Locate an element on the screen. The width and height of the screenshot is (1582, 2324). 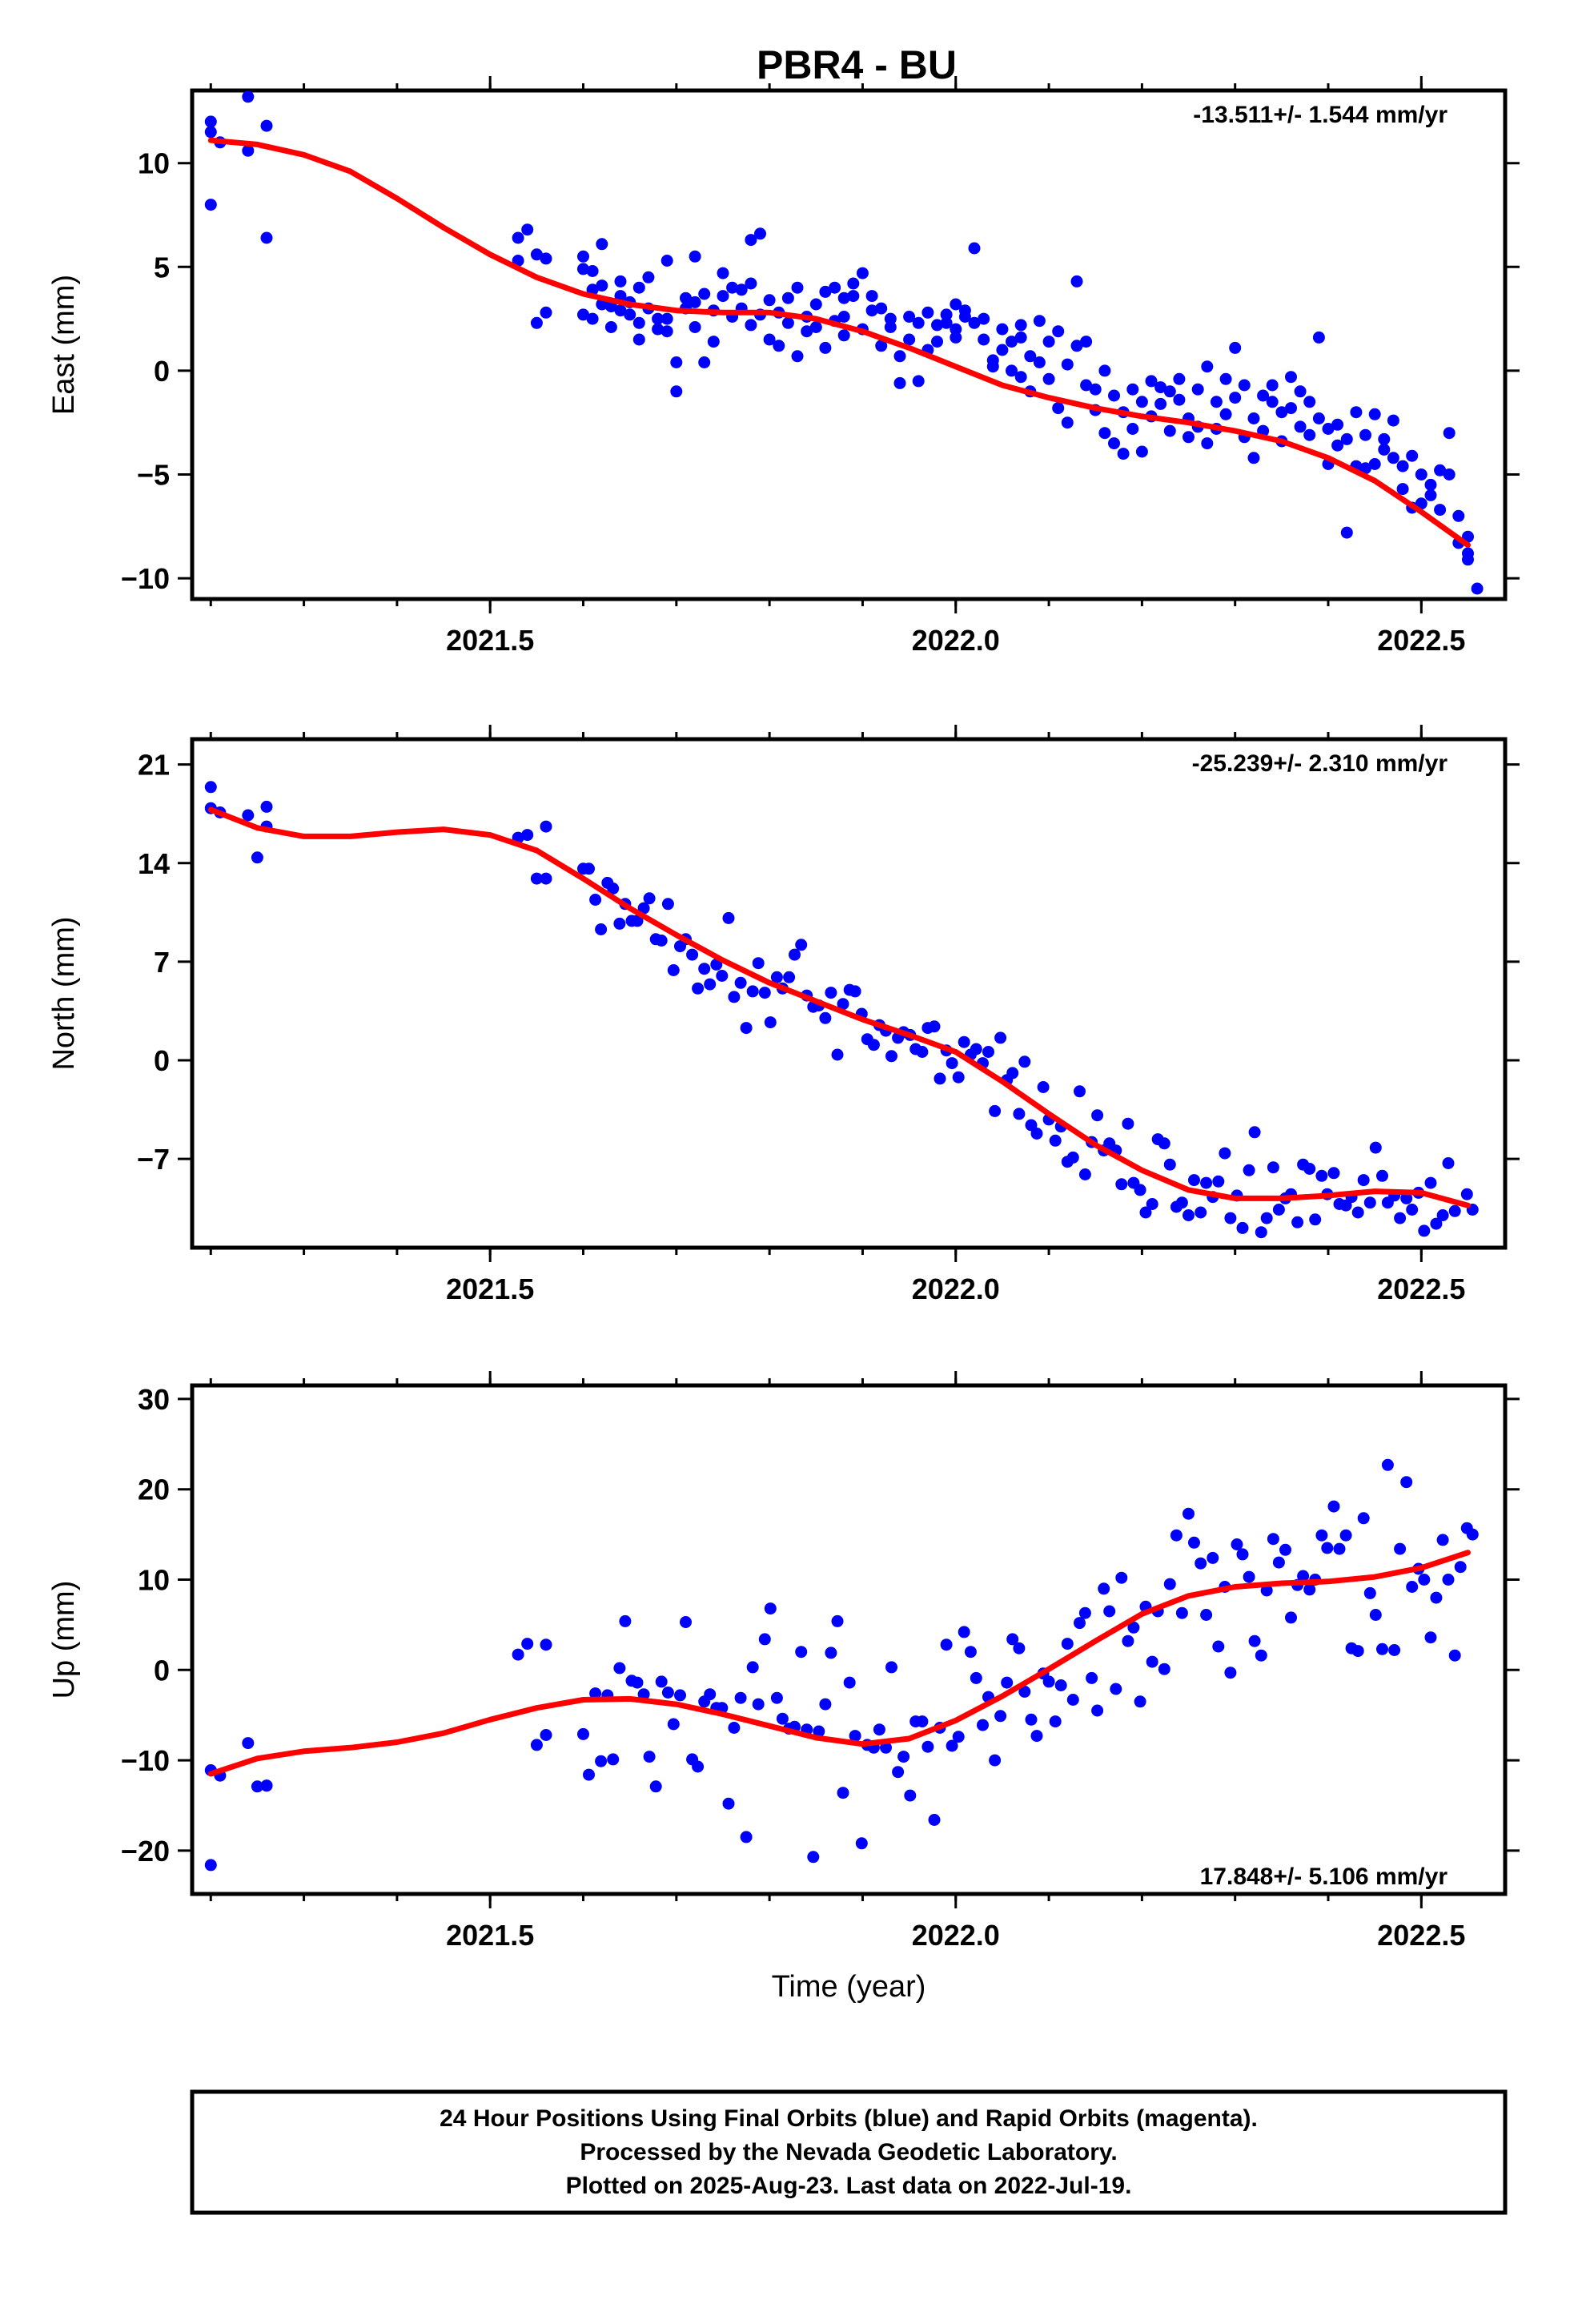
north-y-tick-label: 0 is located at coordinates (162, 1060).